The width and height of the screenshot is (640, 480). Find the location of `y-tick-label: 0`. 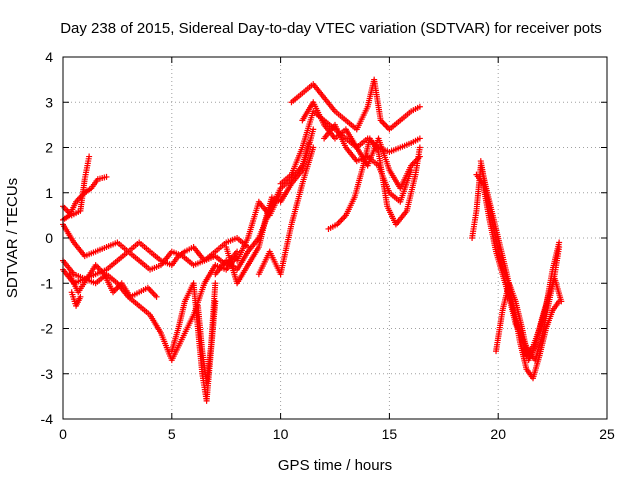

y-tick-label: 0 is located at coordinates (49, 238).